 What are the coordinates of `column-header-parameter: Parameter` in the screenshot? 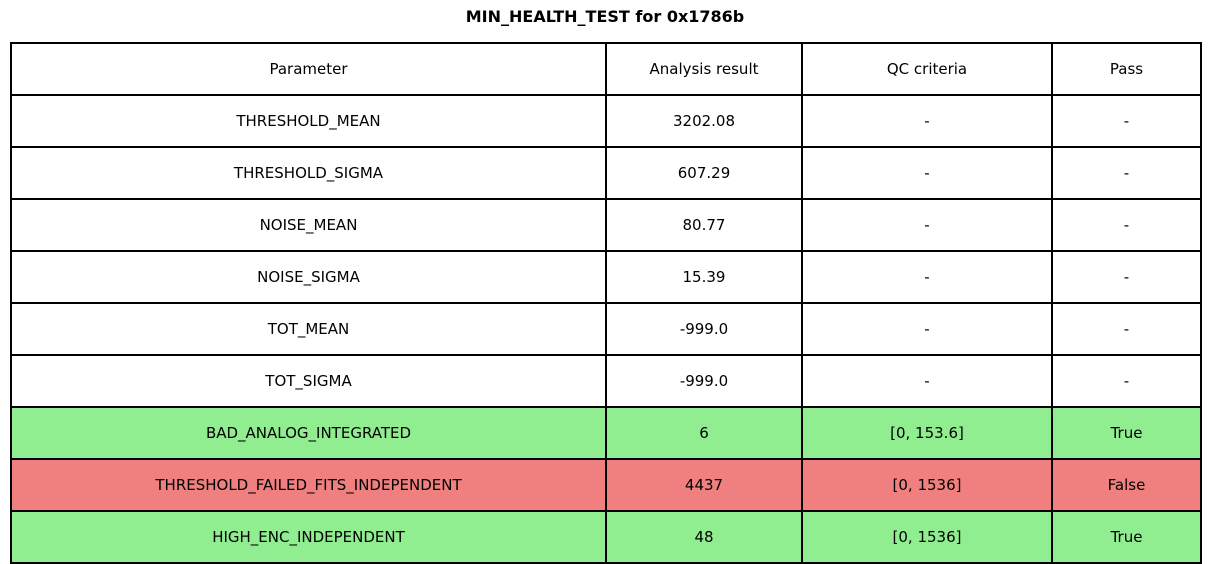 It's located at (308, 69).